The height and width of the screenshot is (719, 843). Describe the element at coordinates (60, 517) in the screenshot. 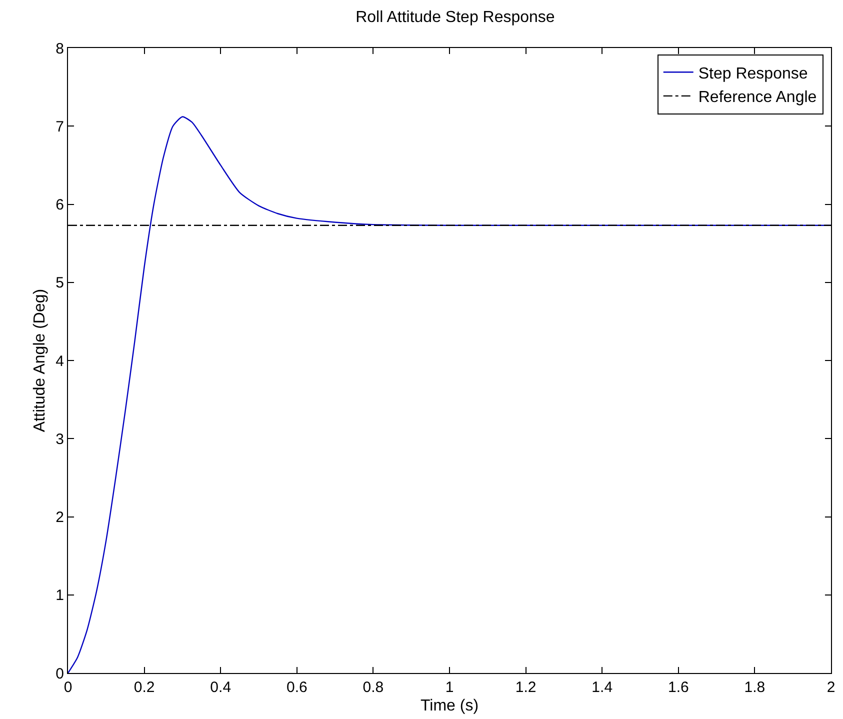

I see `y-tick-label: 2` at that location.